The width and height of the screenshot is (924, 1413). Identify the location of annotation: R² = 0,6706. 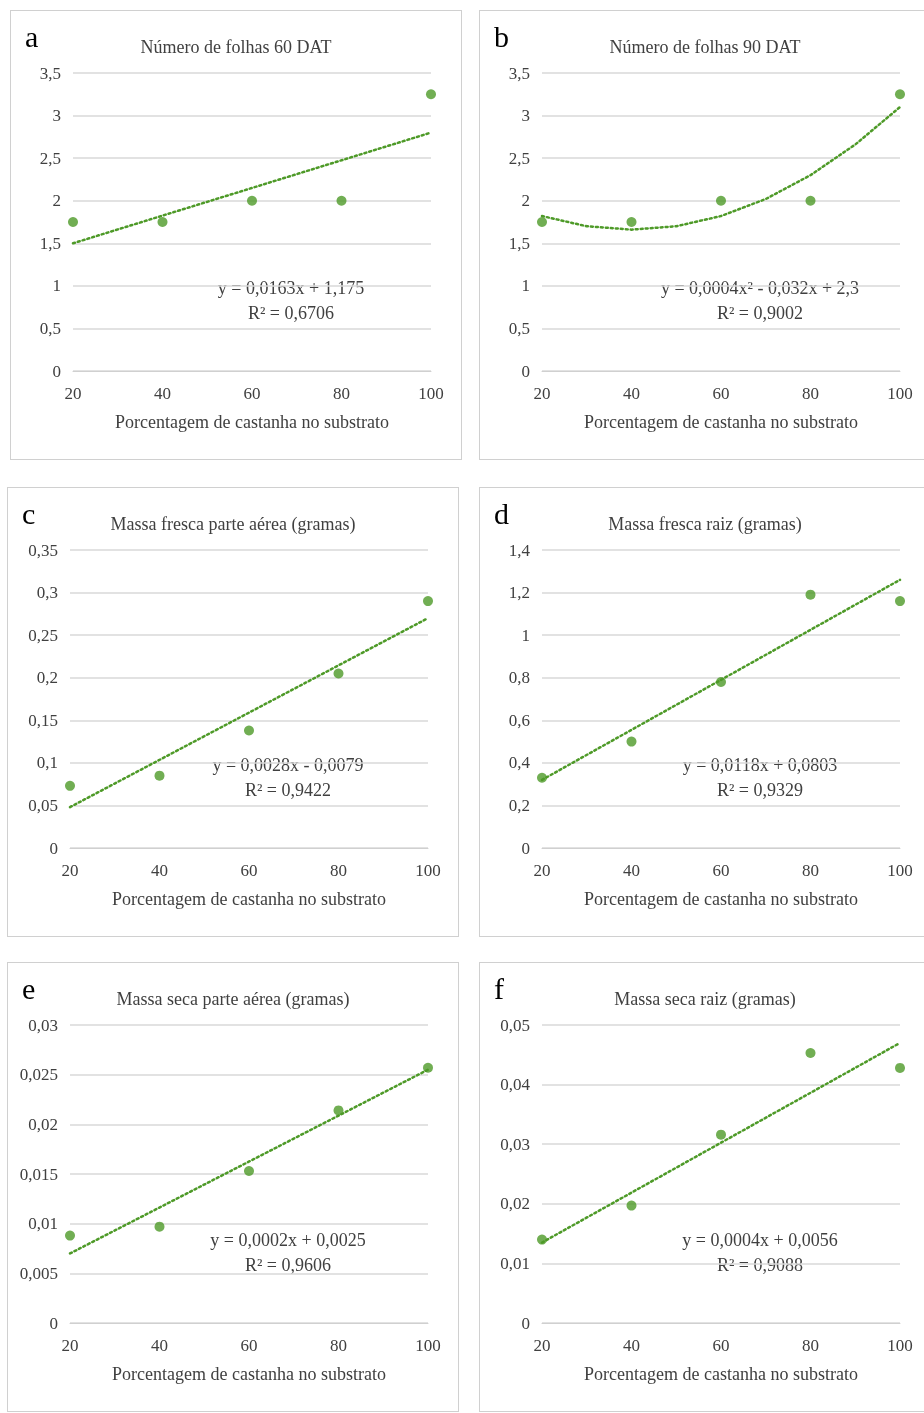
(291, 313).